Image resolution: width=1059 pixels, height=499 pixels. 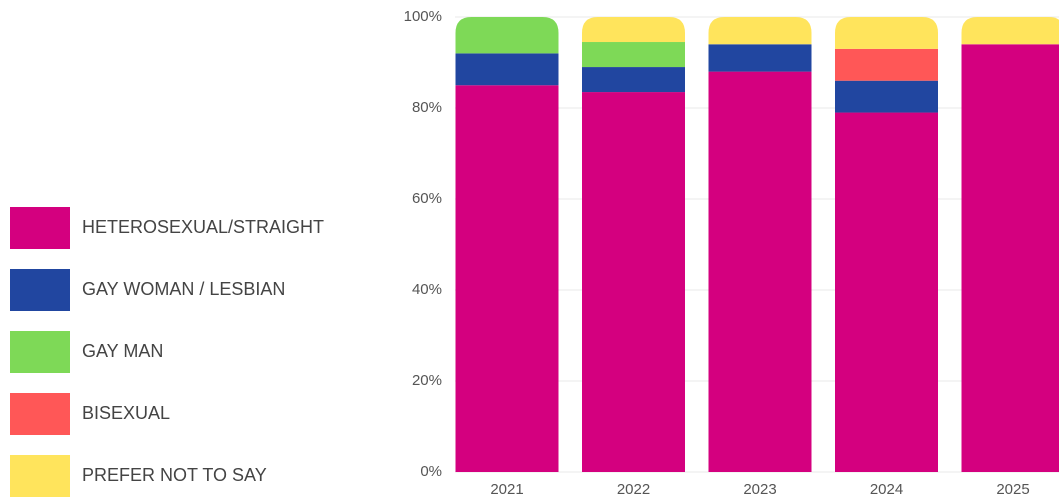 I want to click on y-tick-label: 40%, so click(x=427, y=289).